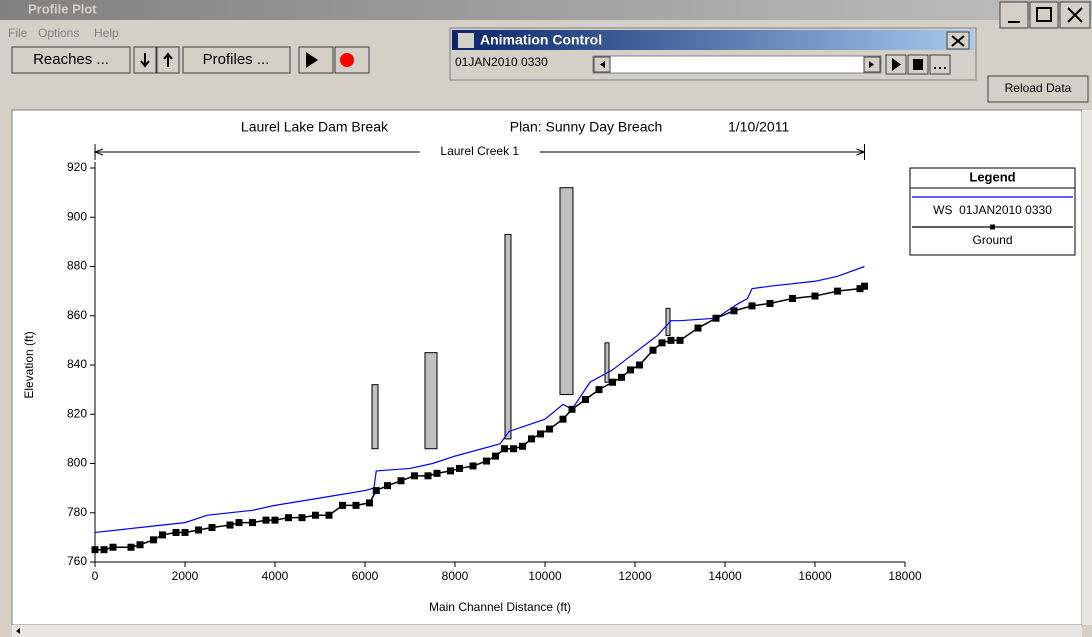  What do you see at coordinates (479, 152) in the screenshot?
I see `reach-label-bg` at bounding box center [479, 152].